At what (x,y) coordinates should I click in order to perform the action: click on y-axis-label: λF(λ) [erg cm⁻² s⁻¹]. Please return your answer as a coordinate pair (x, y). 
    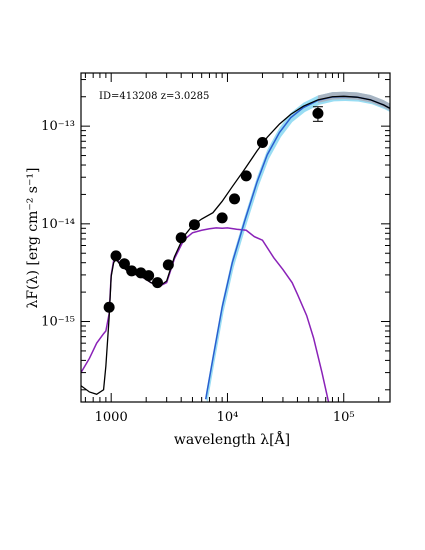
    Looking at the image, I should click on (33, 238).